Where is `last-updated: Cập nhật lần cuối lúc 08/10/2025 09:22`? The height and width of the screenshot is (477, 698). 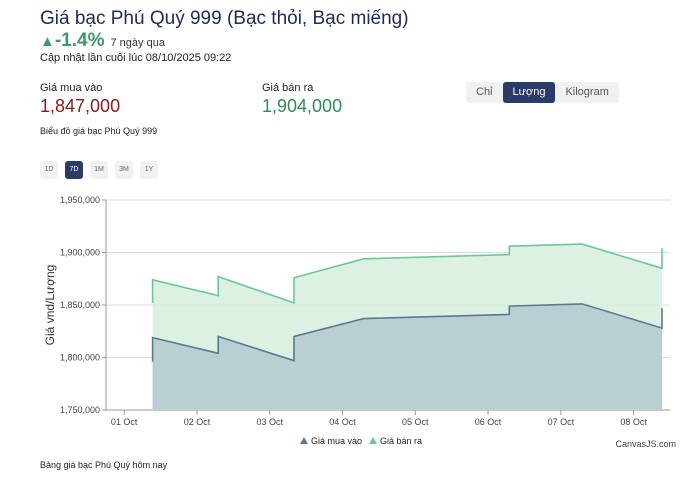
last-updated: Cập nhật lần cuối lúc 08/10/2025 09:22 is located at coordinates (136, 58).